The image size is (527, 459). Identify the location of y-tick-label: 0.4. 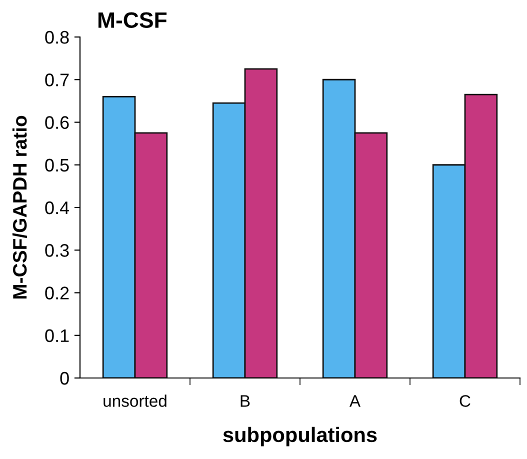
(57, 207).